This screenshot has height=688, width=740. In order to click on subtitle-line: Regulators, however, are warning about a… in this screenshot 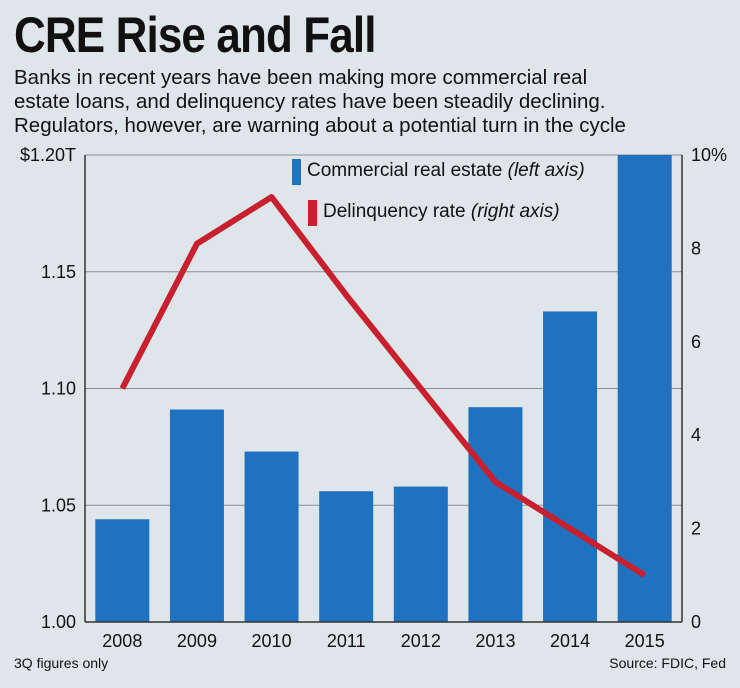, I will do `click(320, 125)`.